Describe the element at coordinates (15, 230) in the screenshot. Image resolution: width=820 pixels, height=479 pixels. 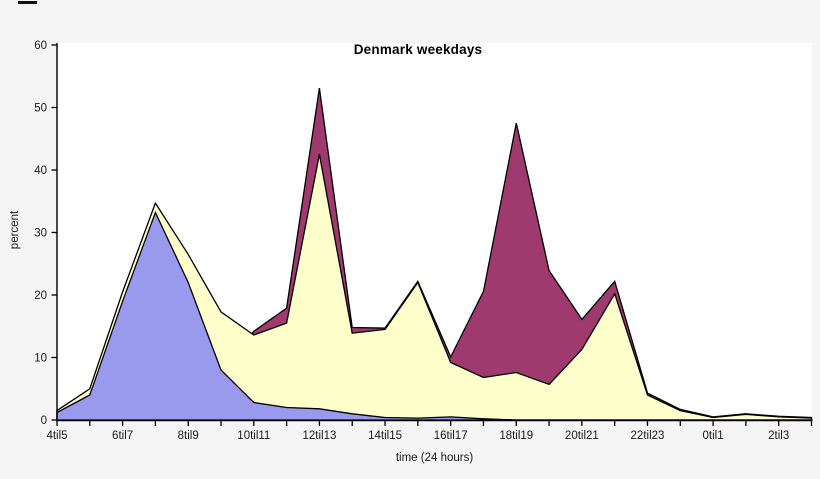
I see `y-axis-title: percent` at that location.